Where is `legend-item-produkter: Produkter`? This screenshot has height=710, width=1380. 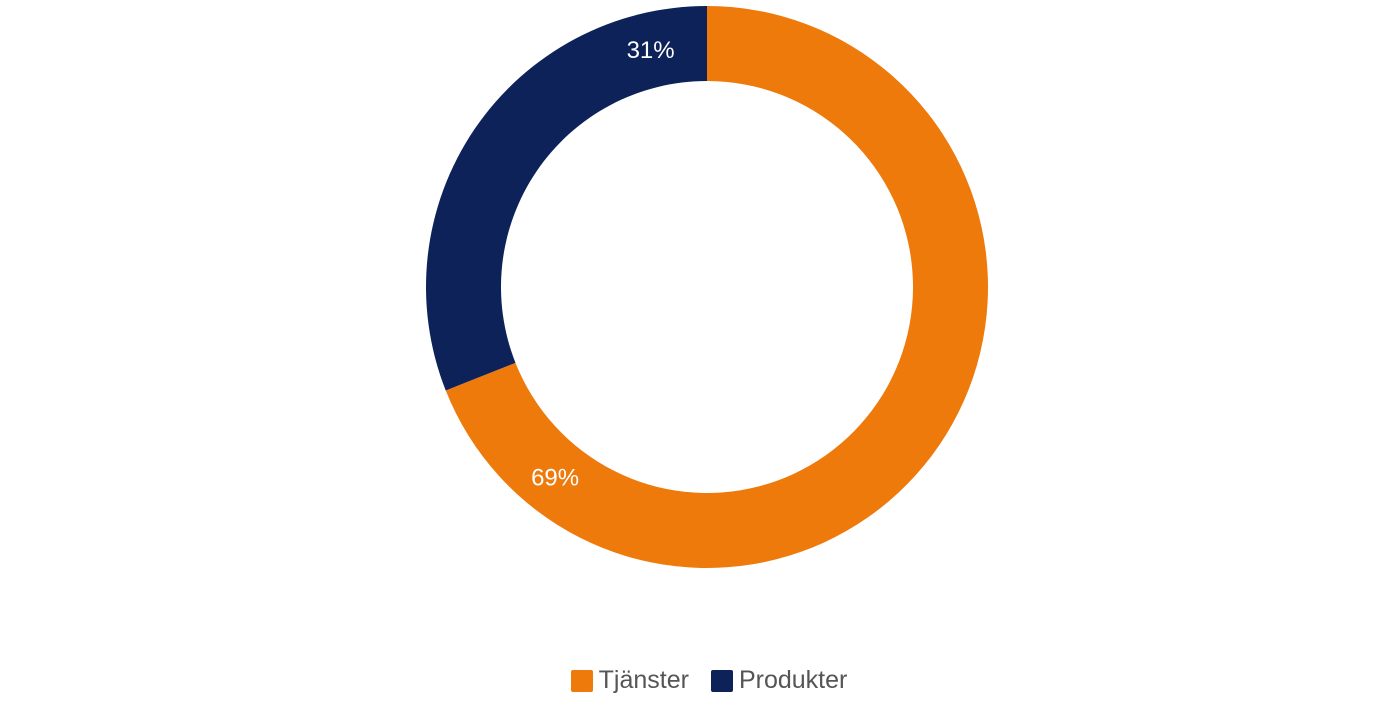 legend-item-produkter: Produkter is located at coordinates (779, 680).